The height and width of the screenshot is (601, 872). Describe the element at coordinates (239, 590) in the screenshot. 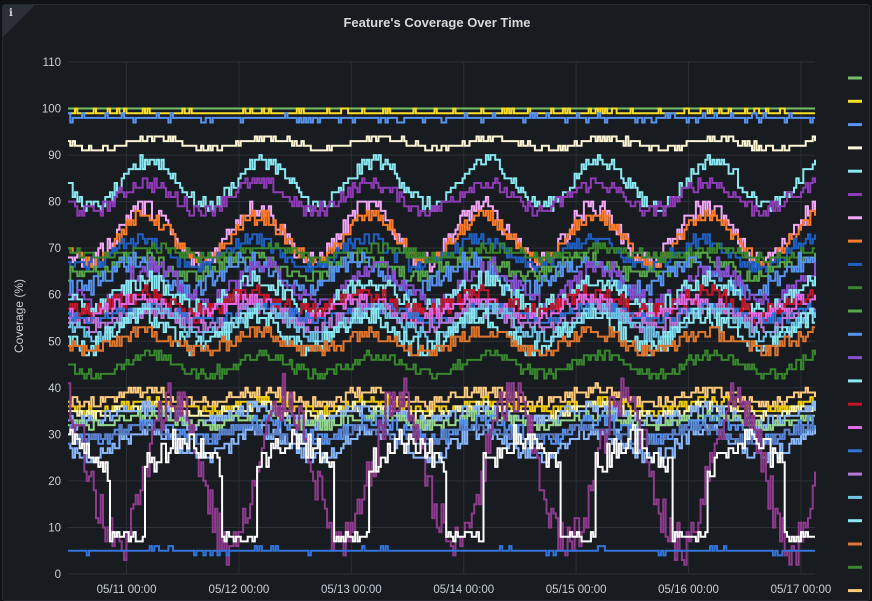

I see `x-tick-label: 05/12 00:00` at that location.